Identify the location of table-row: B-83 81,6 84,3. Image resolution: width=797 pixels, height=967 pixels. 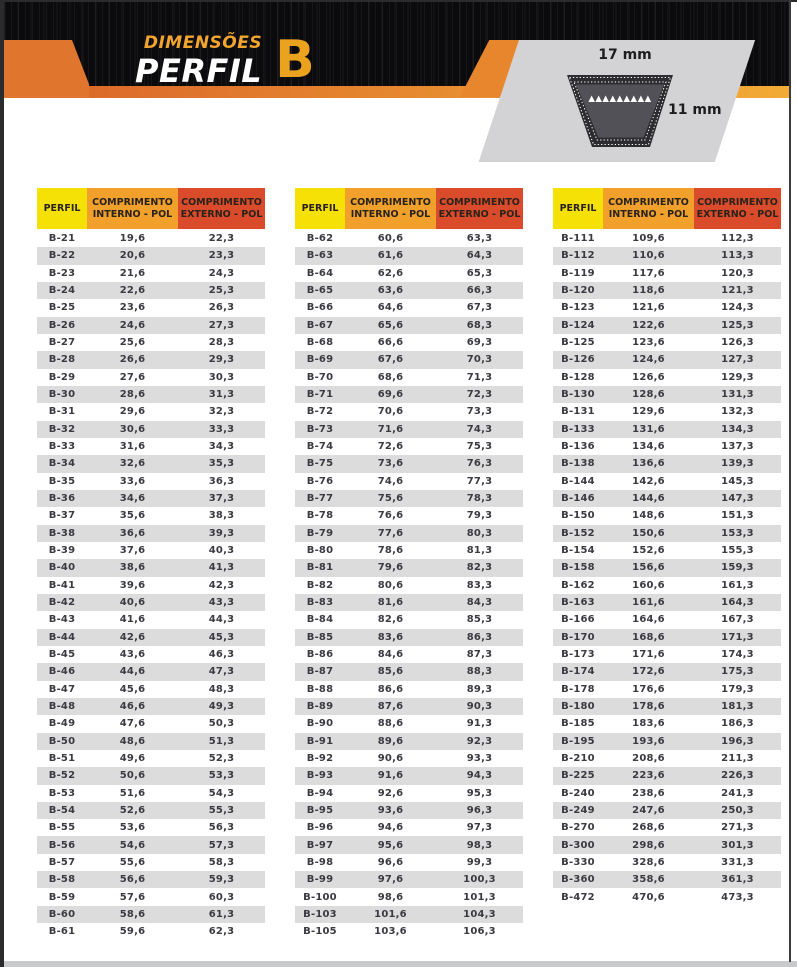
(409, 602).